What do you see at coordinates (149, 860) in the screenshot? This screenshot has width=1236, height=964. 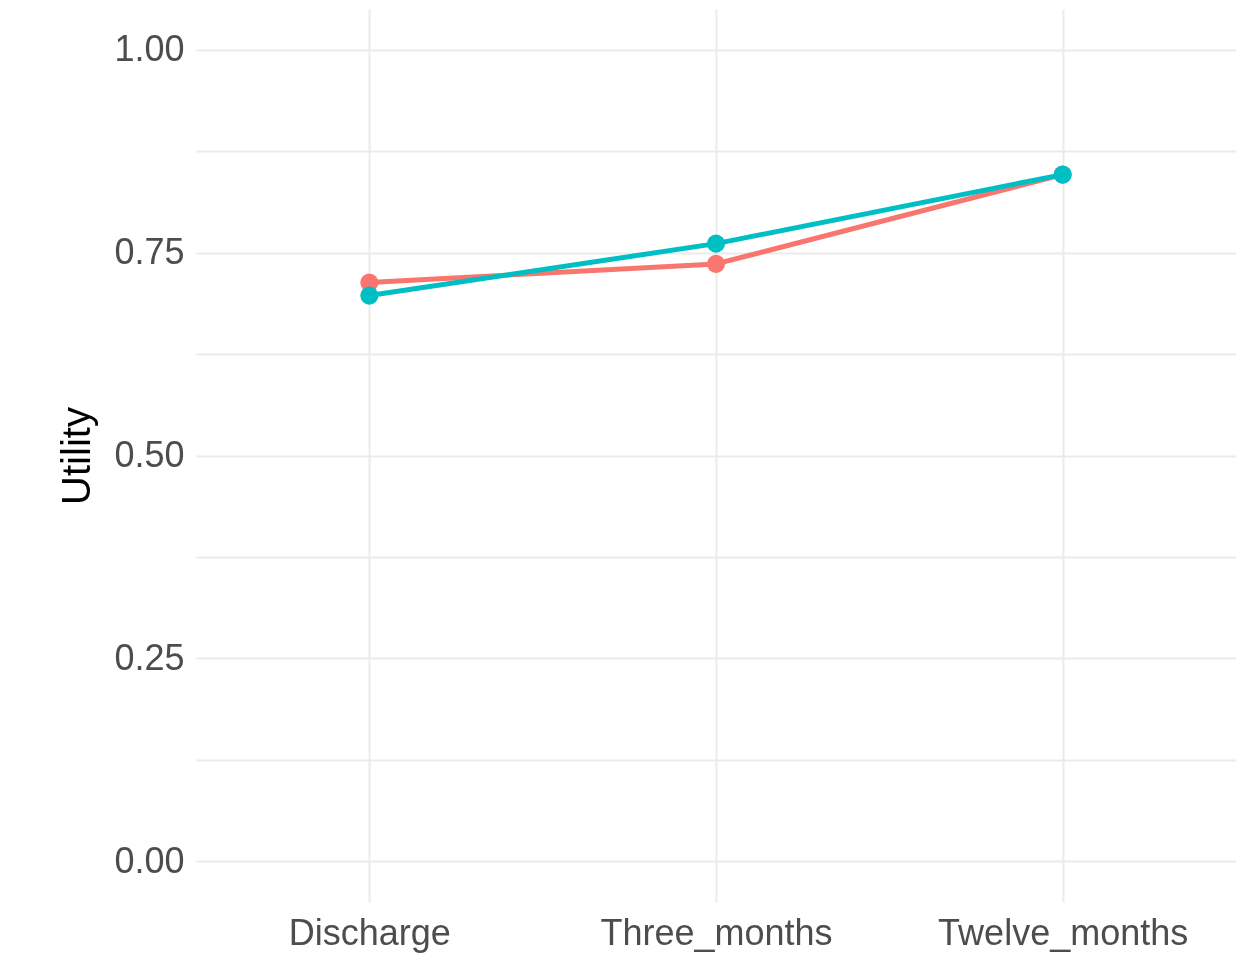 I see `y-tick-label: 0.00` at bounding box center [149, 860].